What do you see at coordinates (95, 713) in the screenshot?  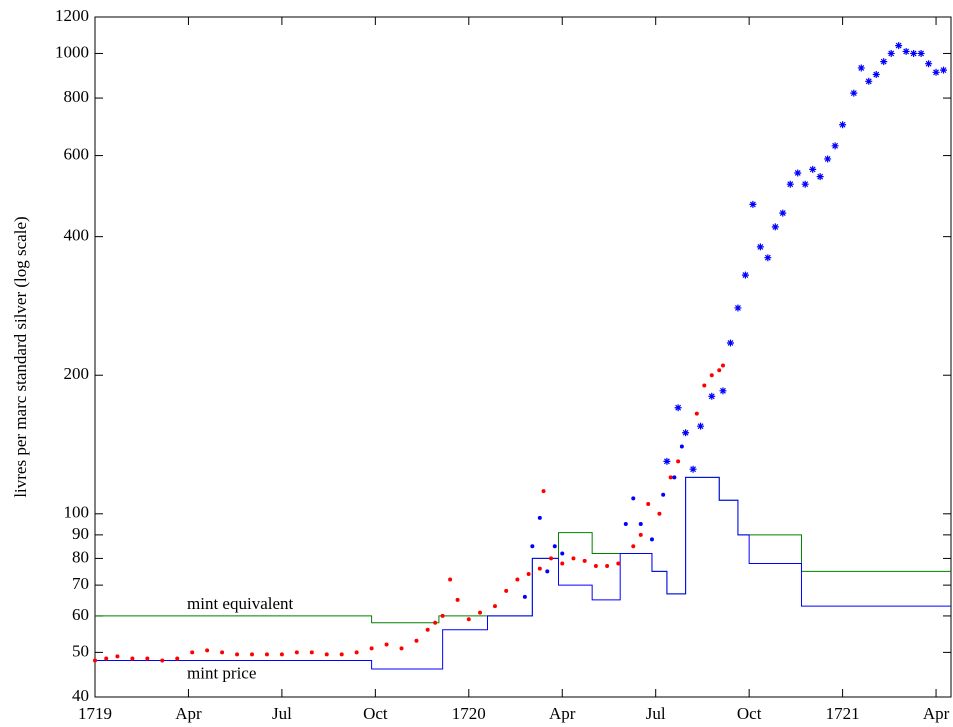 I see `x-tick-label: 1719` at bounding box center [95, 713].